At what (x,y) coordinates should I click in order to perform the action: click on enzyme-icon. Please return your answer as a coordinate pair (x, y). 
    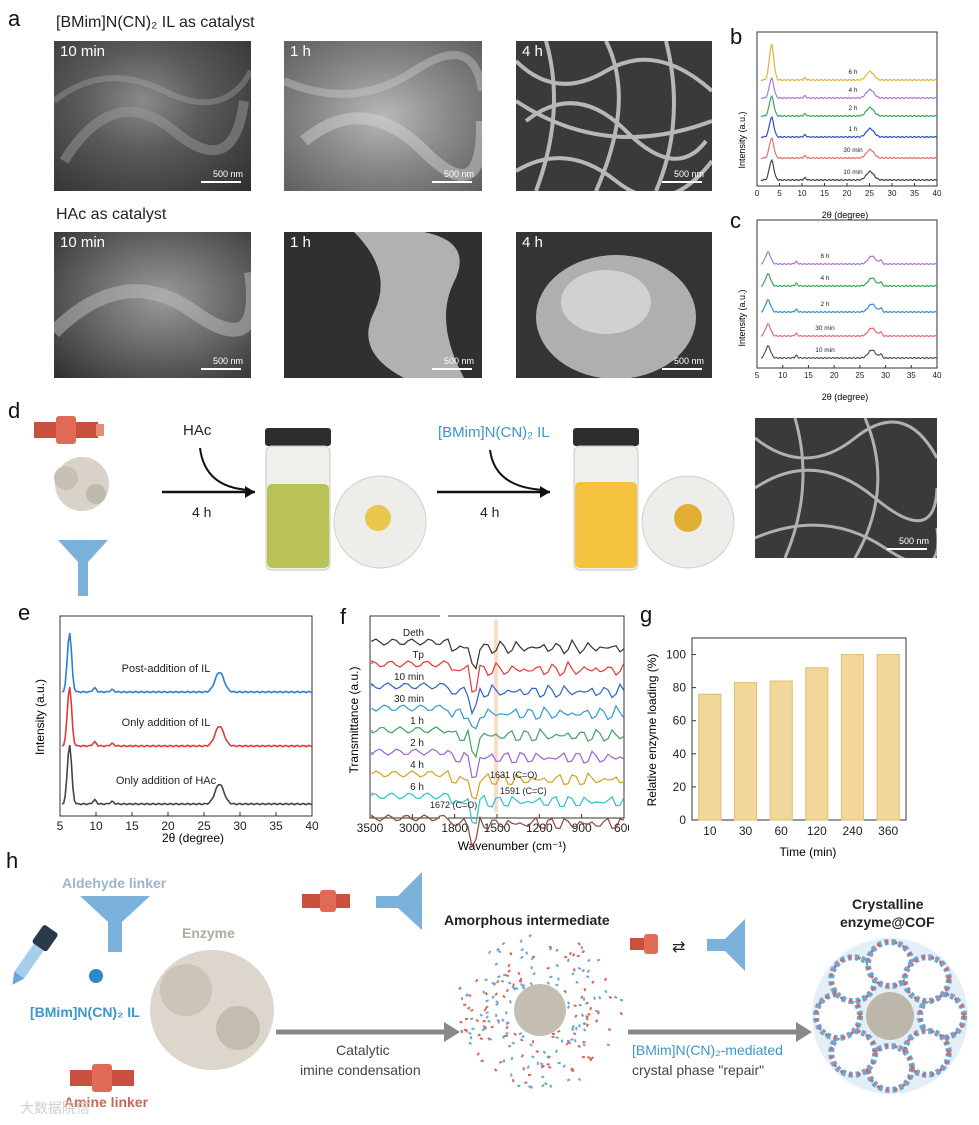
    Looking at the image, I should click on (81, 484).